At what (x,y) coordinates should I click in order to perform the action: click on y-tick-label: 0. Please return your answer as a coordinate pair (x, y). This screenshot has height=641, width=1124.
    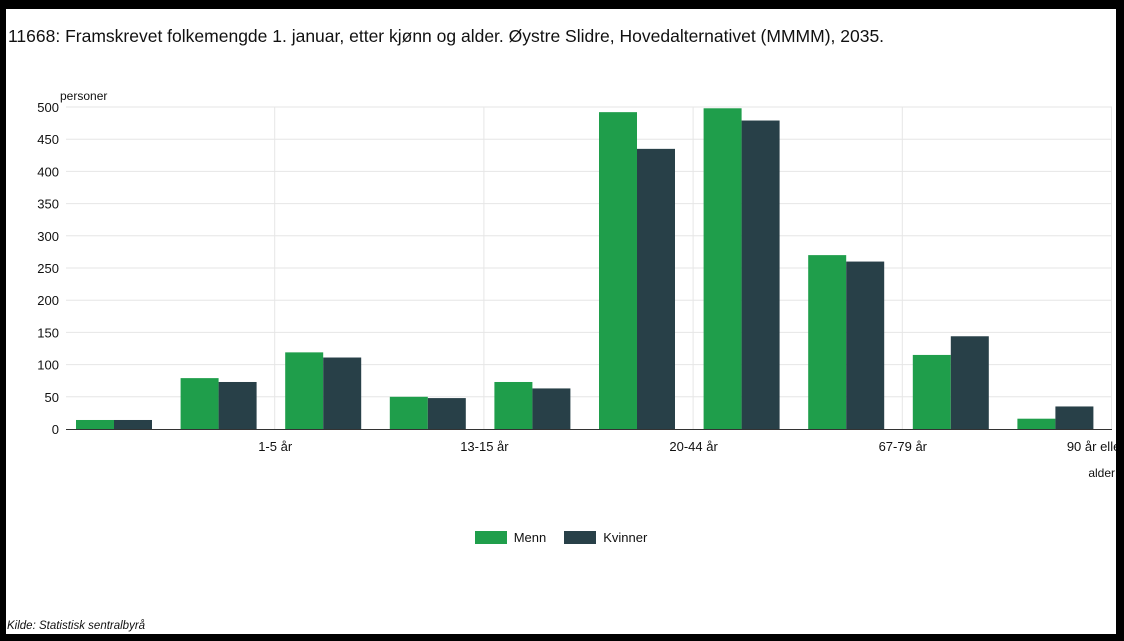
    Looking at the image, I should click on (55, 429).